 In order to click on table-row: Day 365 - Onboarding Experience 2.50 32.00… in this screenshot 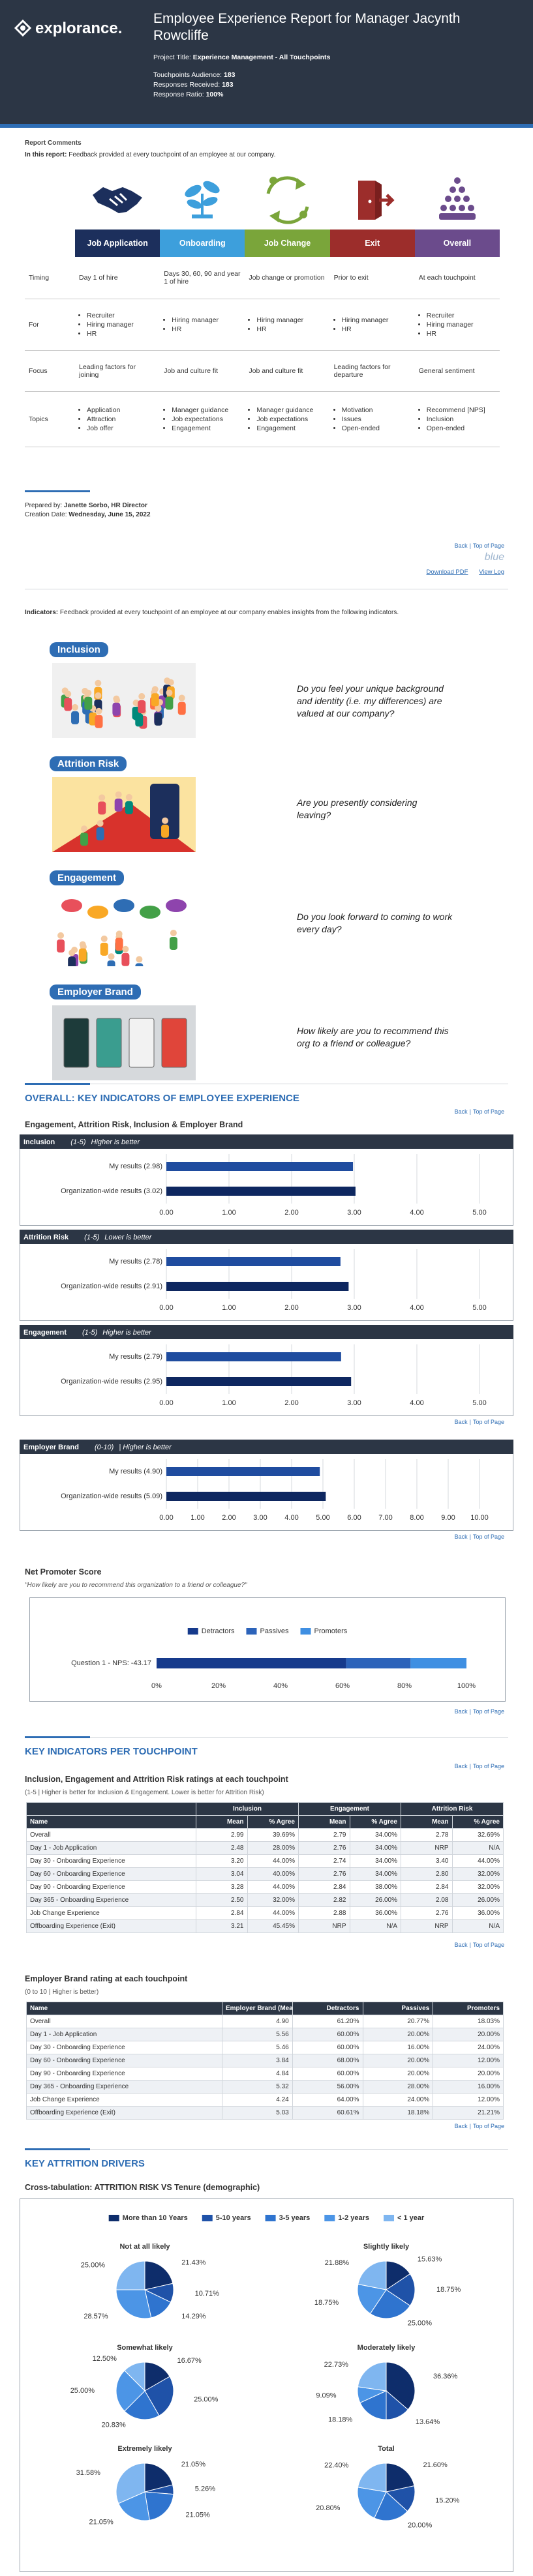, I will do `click(265, 1900)`.